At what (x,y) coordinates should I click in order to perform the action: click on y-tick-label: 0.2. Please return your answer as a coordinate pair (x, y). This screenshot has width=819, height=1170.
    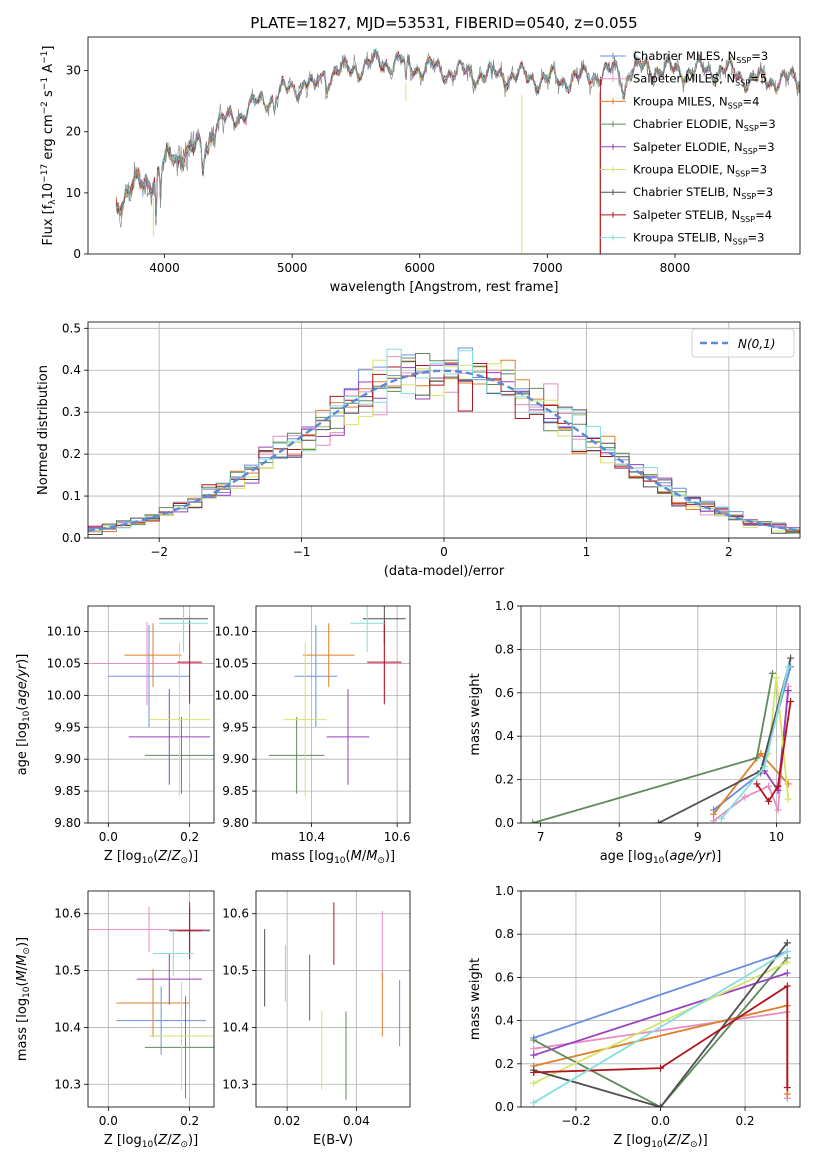
    Looking at the image, I should click on (504, 780).